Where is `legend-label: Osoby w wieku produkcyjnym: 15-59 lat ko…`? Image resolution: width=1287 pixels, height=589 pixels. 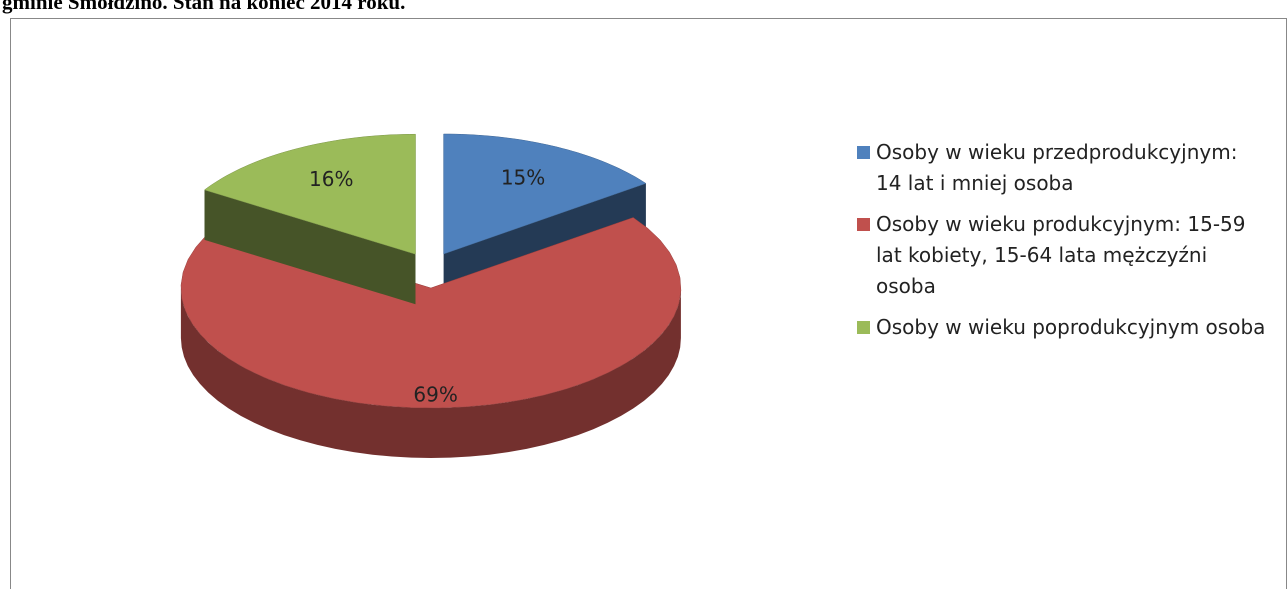
legend-label: Osoby w wieku produkcyjnym: 15-59 lat ko… is located at coordinates (1061, 255).